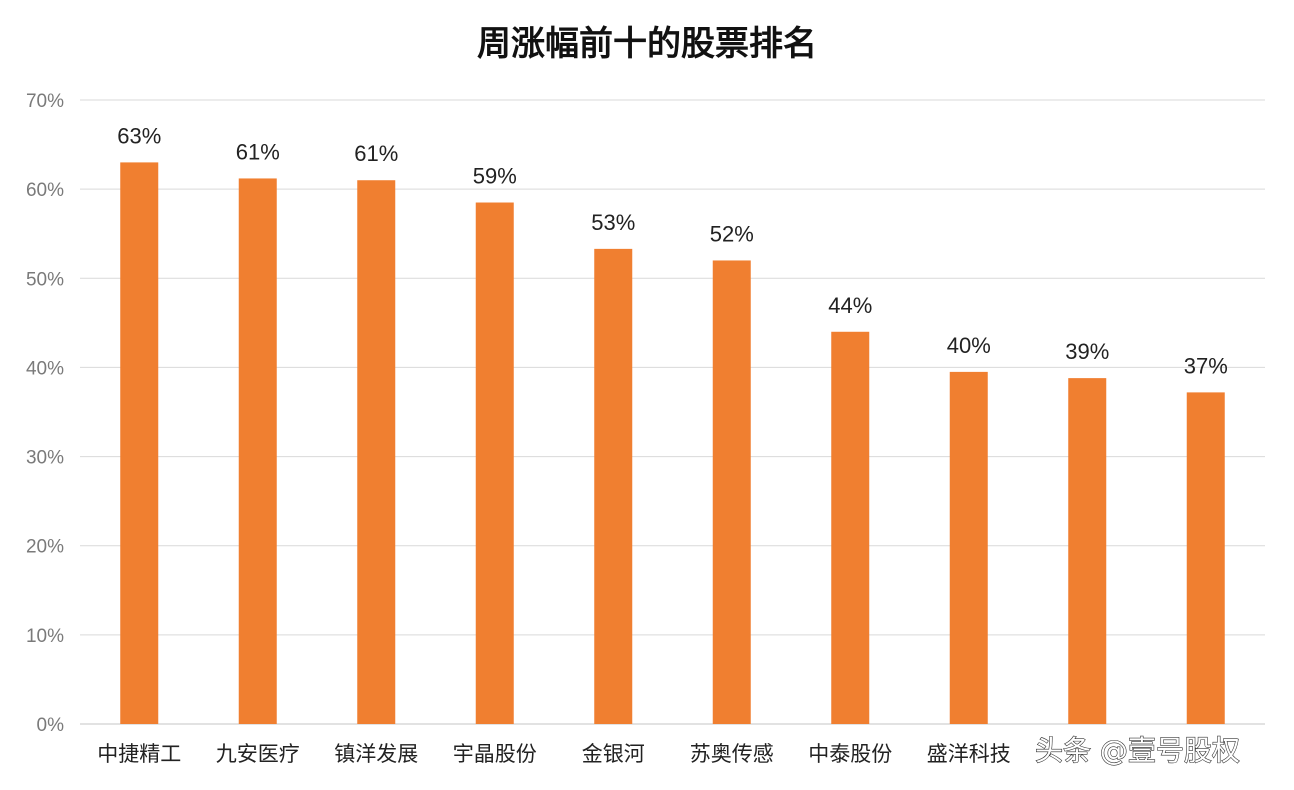  Describe the element at coordinates (376, 754) in the screenshot. I see `category-label: 镇洋发展` at that location.